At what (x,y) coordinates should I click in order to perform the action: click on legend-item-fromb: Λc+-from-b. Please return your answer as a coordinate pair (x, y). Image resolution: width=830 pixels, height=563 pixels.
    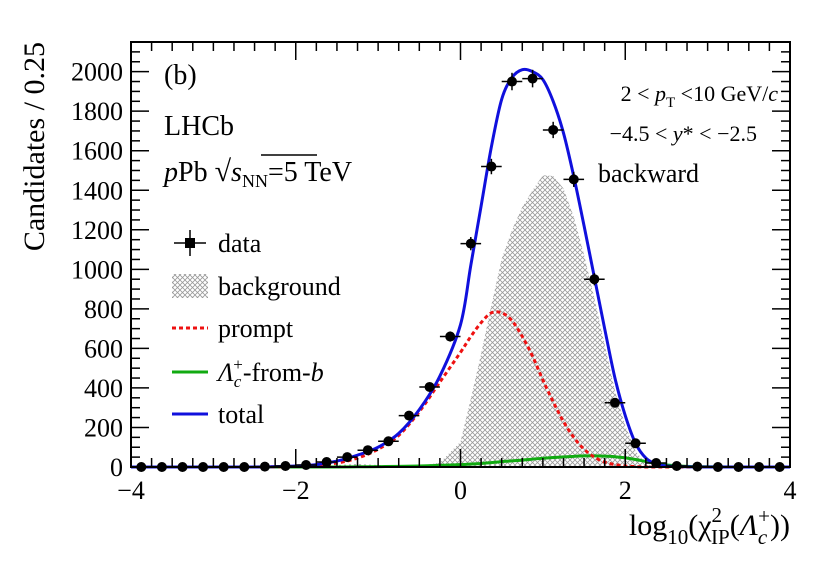
    Looking at the image, I should click on (248, 373).